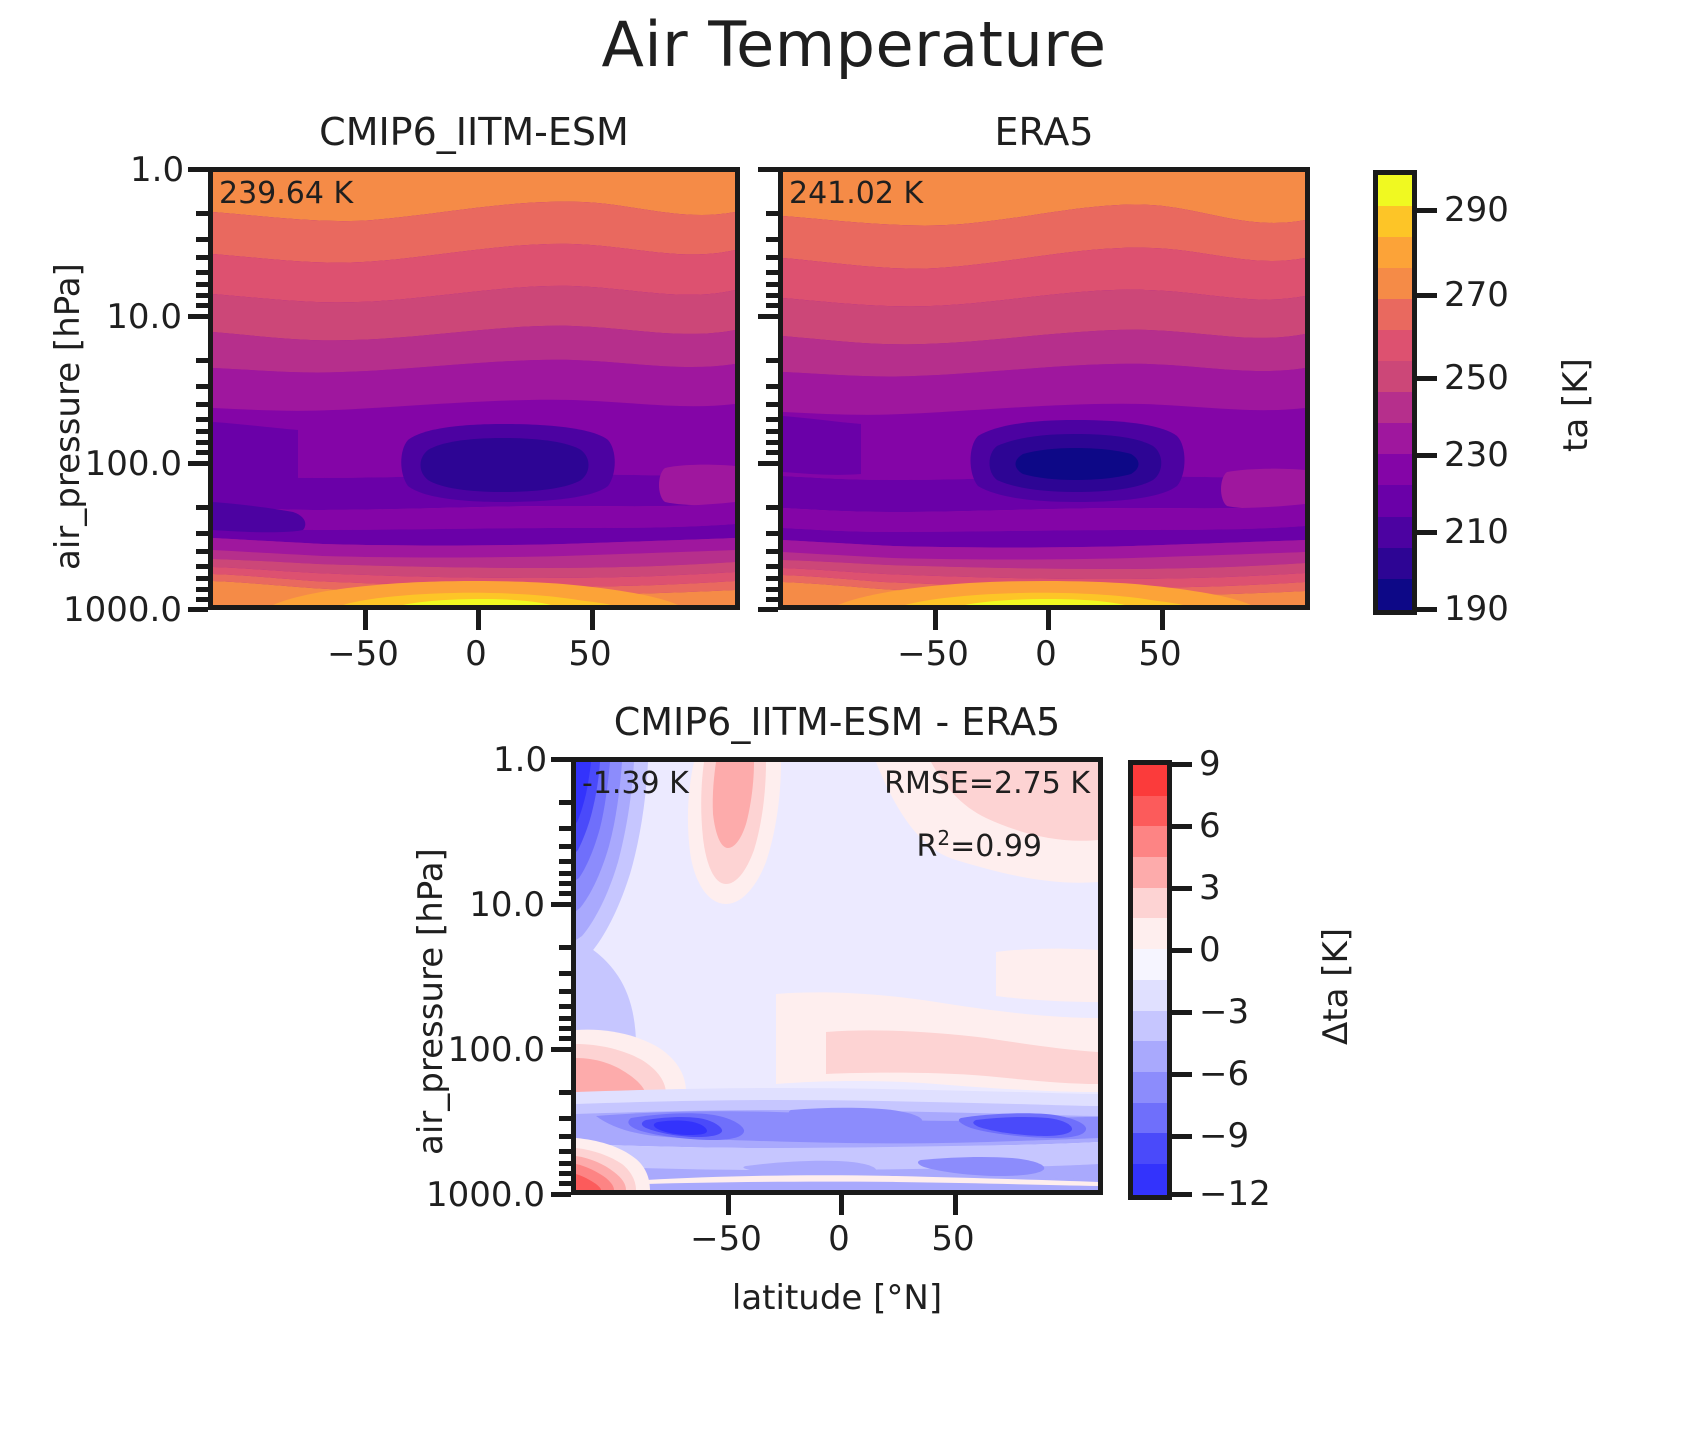  I want to click on difference-contour-plot, so click(837, 976).